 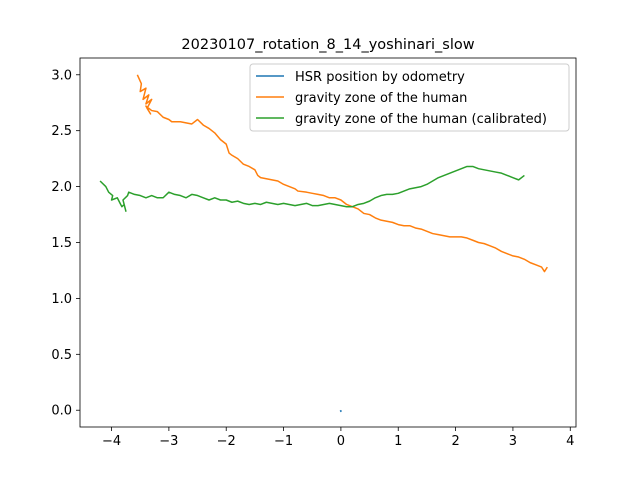 I want to click on y-tick-label: 1.5, so click(x=61, y=243).